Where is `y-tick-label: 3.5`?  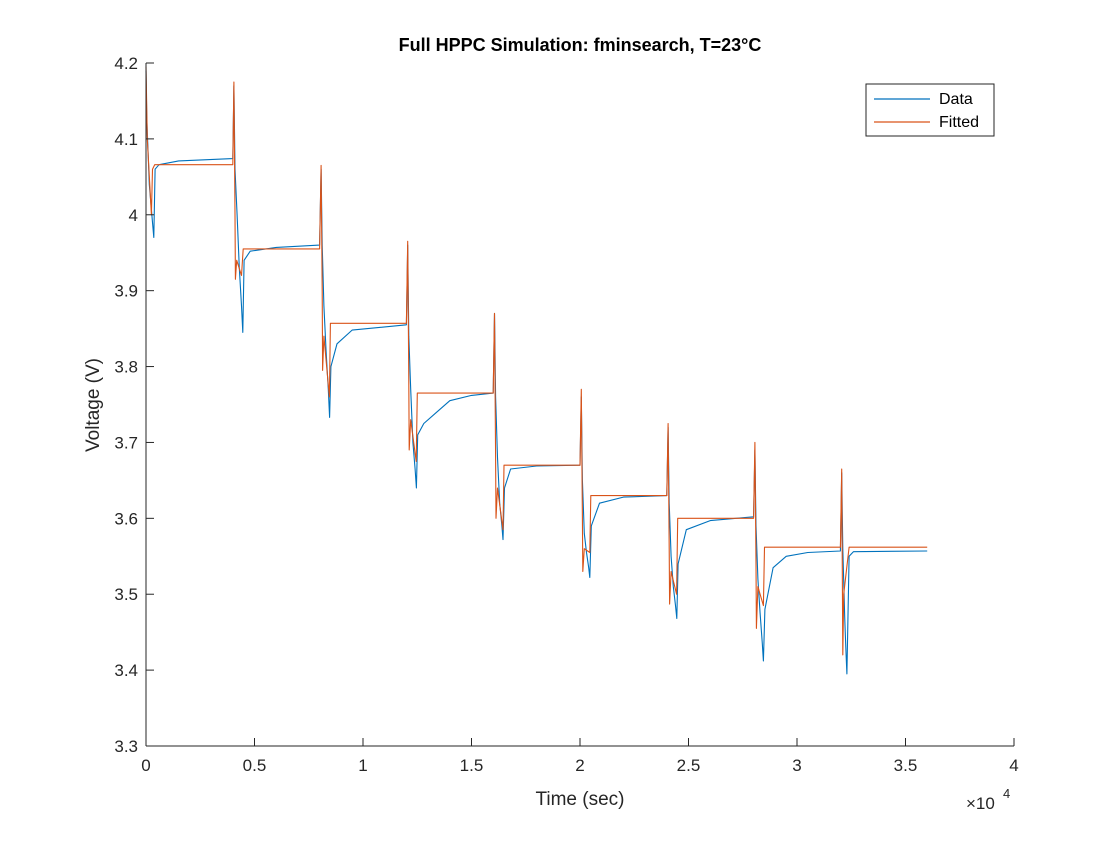 y-tick-label: 3.5 is located at coordinates (126, 594).